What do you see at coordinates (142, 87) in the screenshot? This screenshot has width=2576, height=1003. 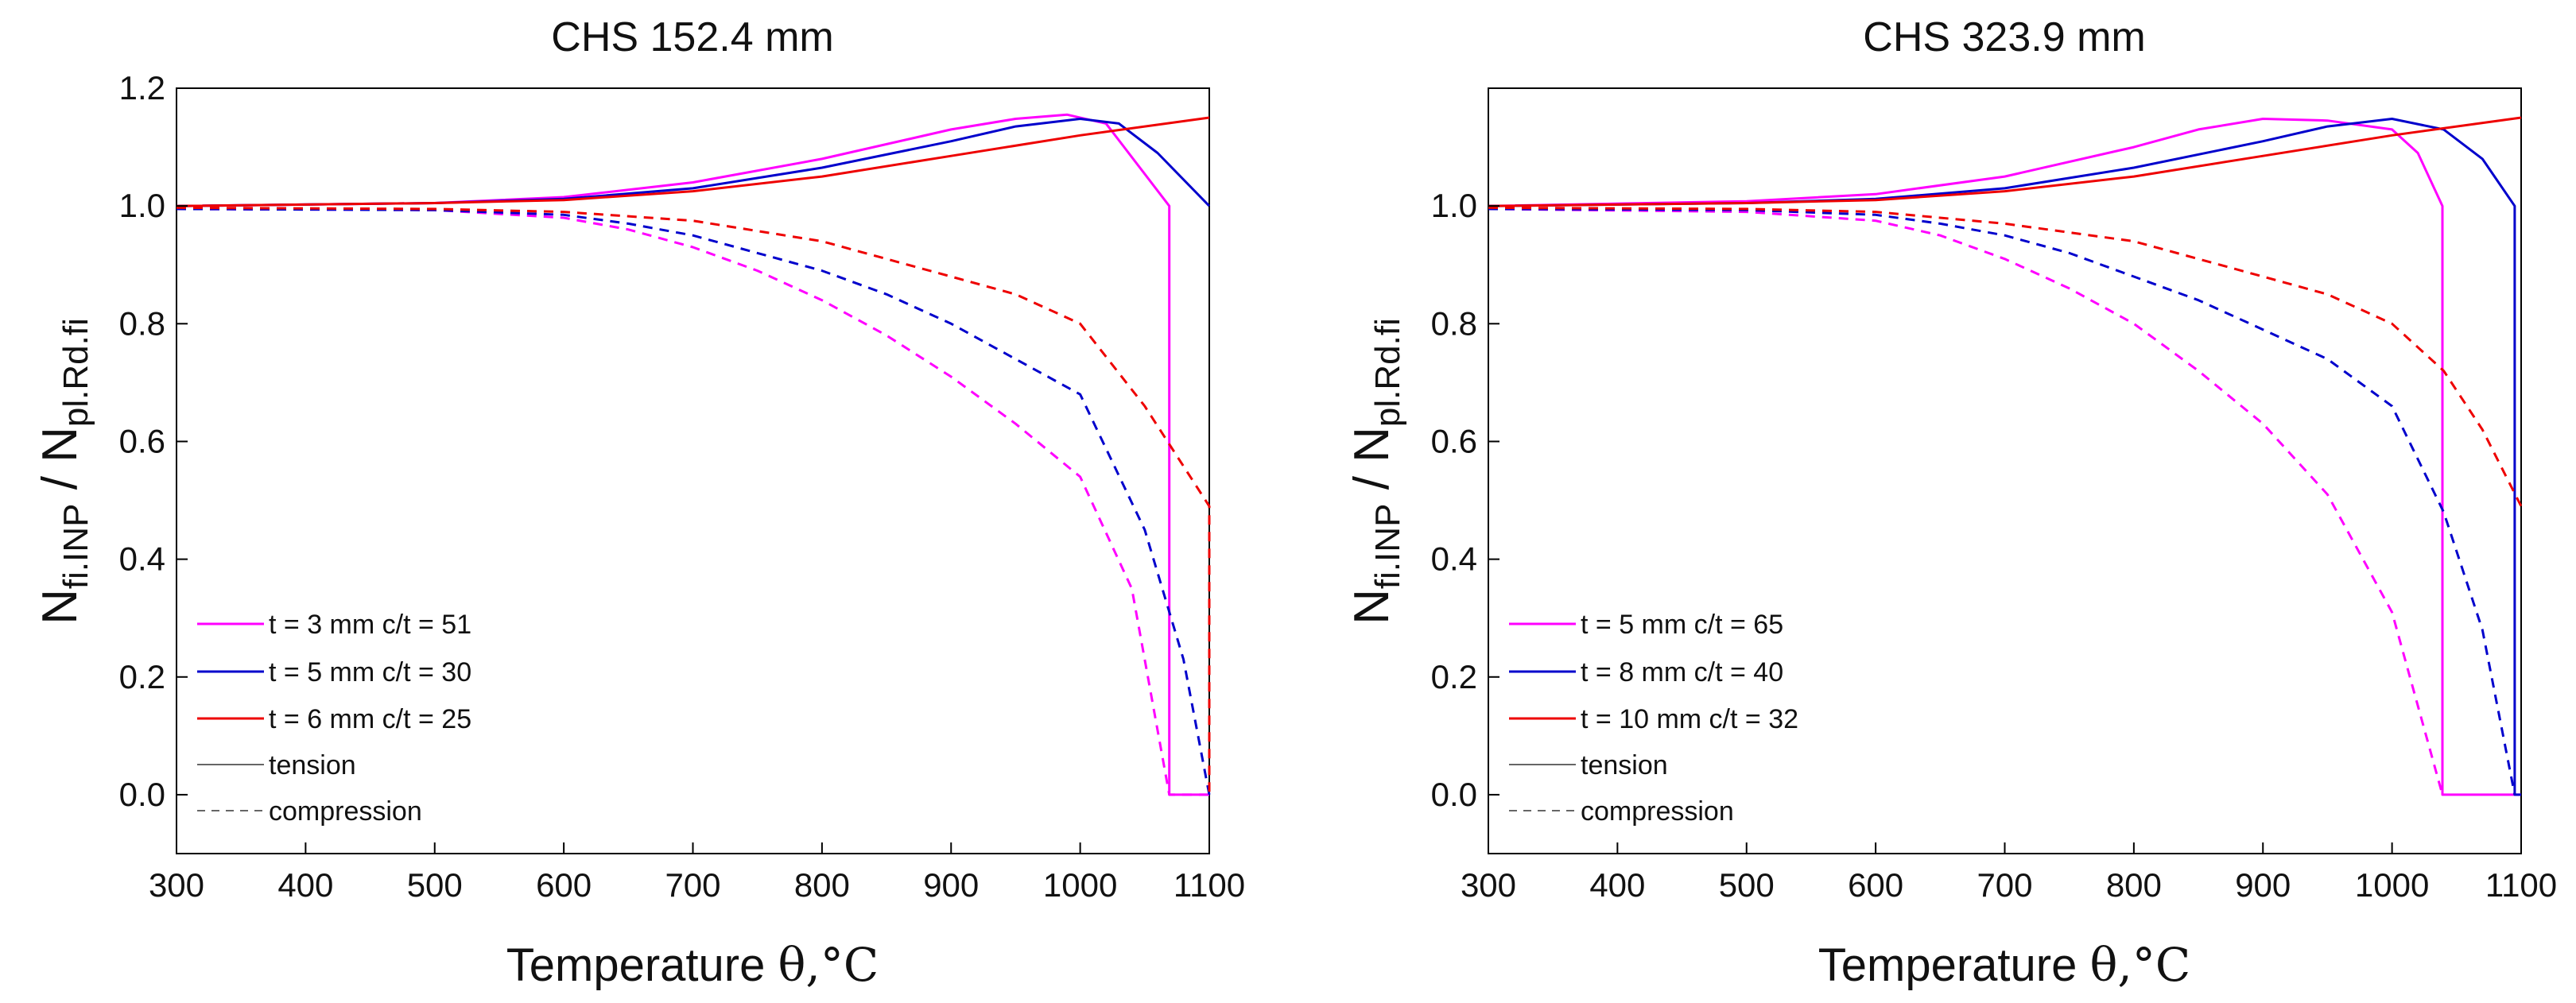 I see `y-tick-label: 1.2` at bounding box center [142, 87].